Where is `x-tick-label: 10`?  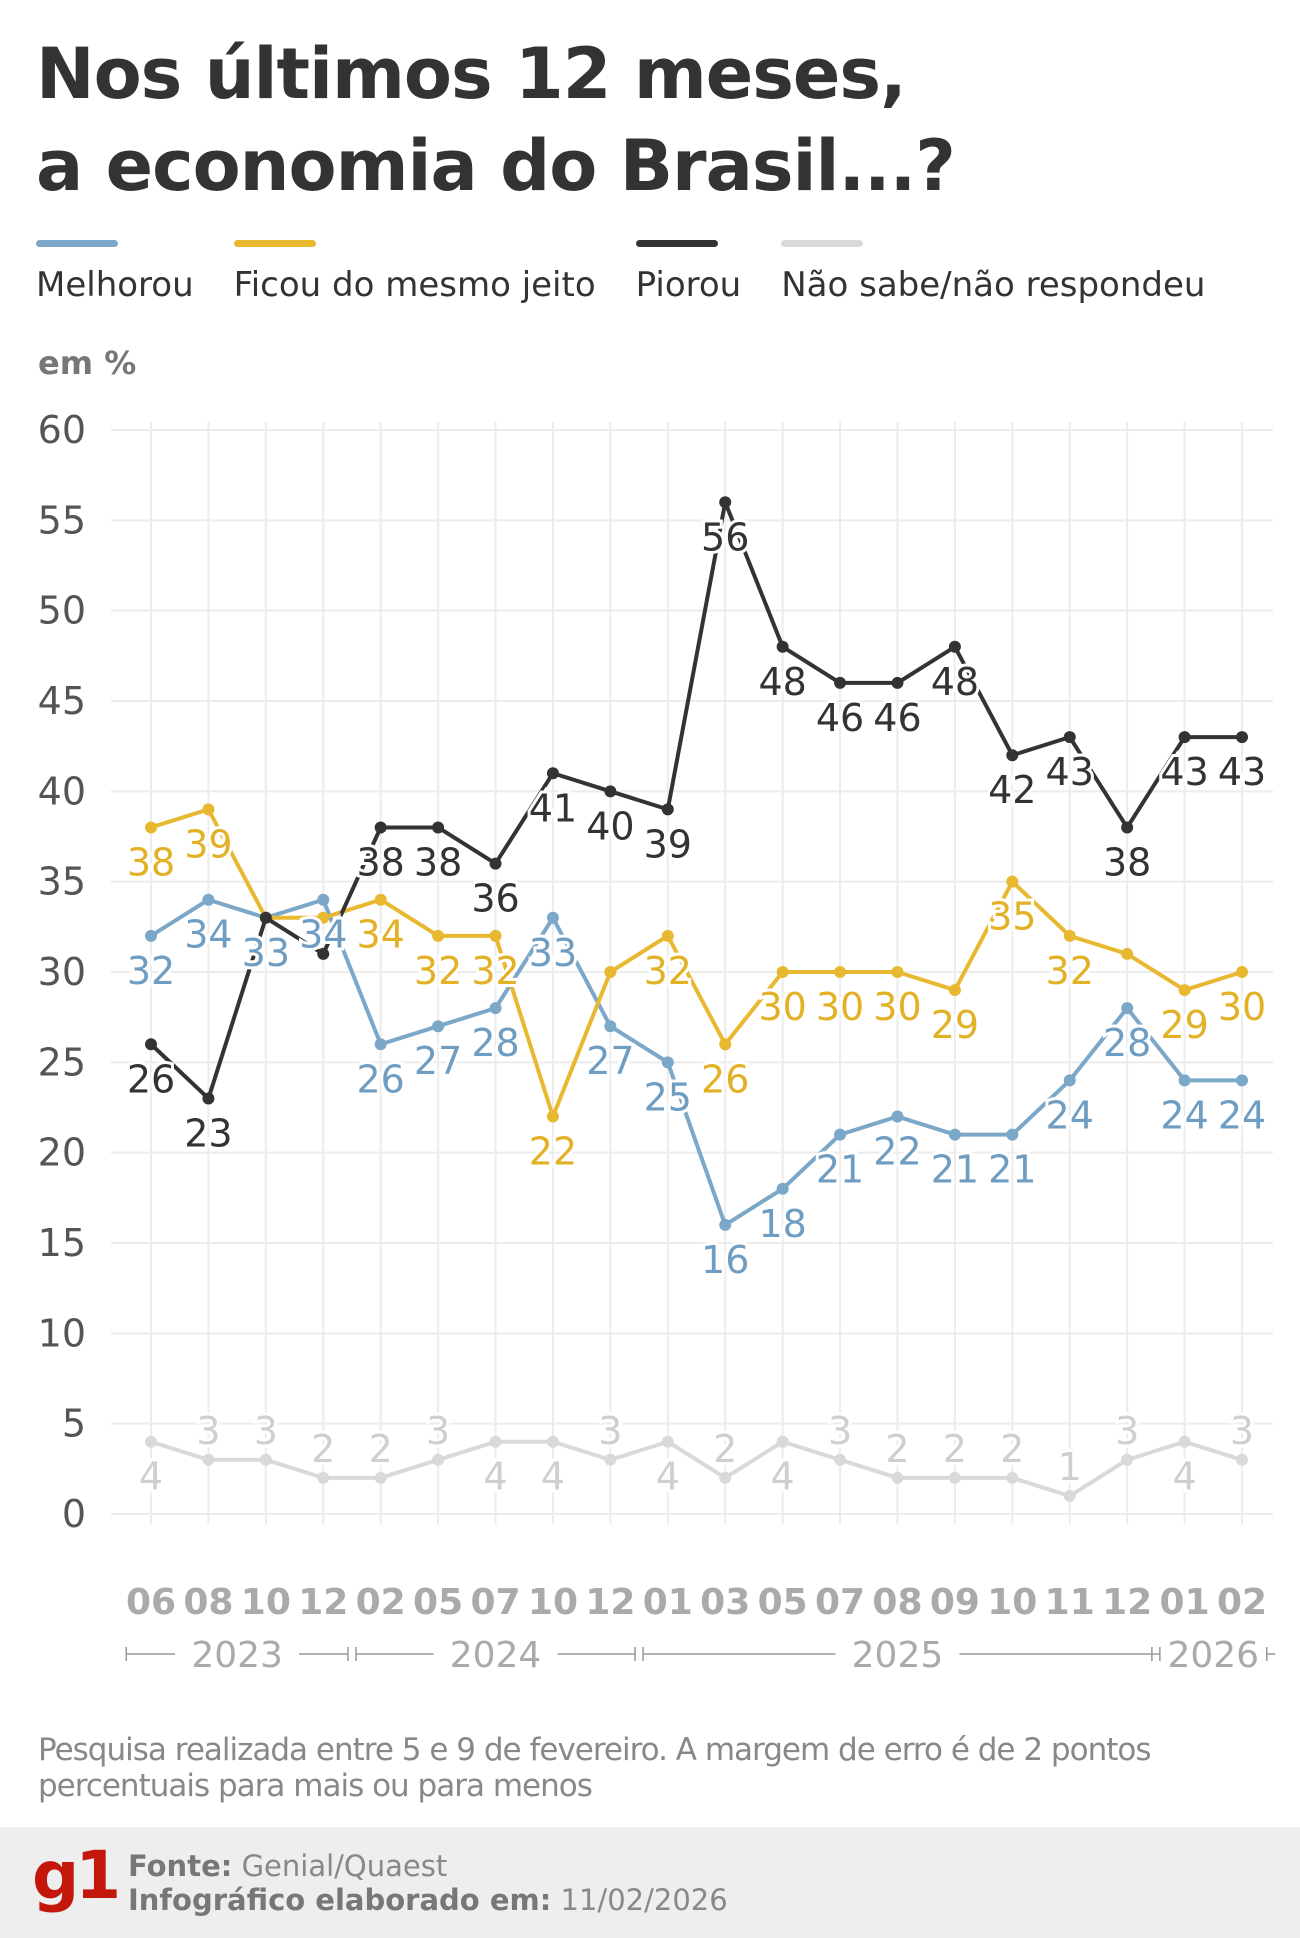 x-tick-label: 10 is located at coordinates (266, 1602).